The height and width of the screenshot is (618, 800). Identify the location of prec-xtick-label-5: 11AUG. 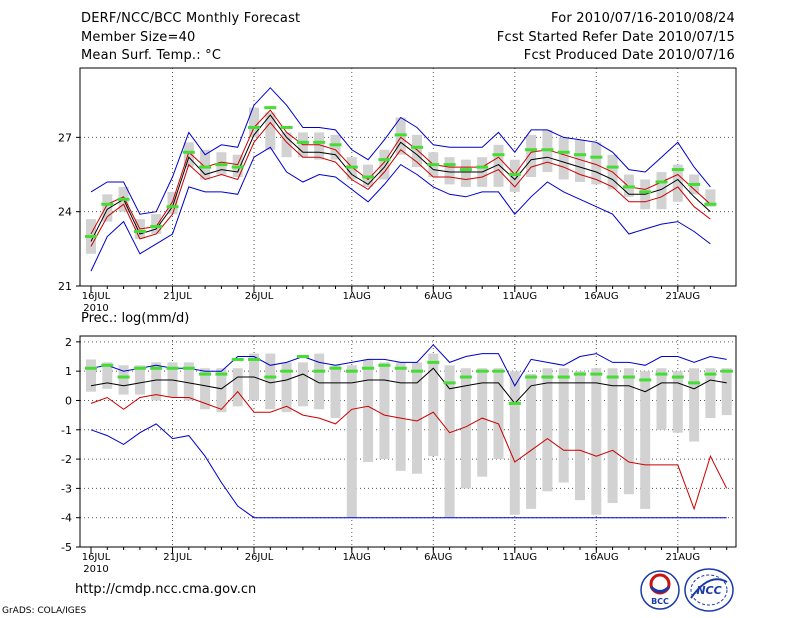
(519, 557).